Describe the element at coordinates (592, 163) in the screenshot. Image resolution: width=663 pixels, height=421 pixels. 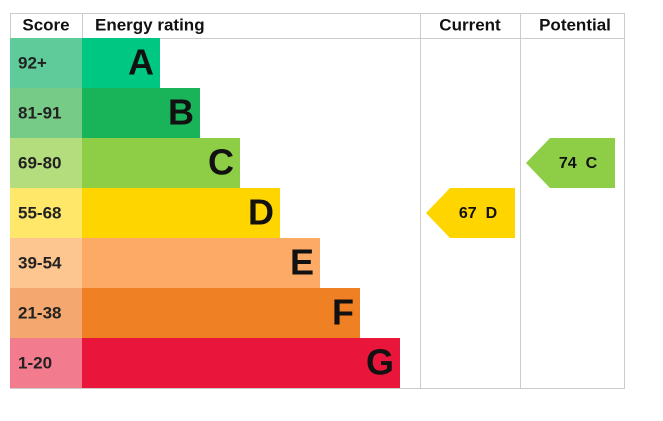
I see `potential-band: C` at that location.